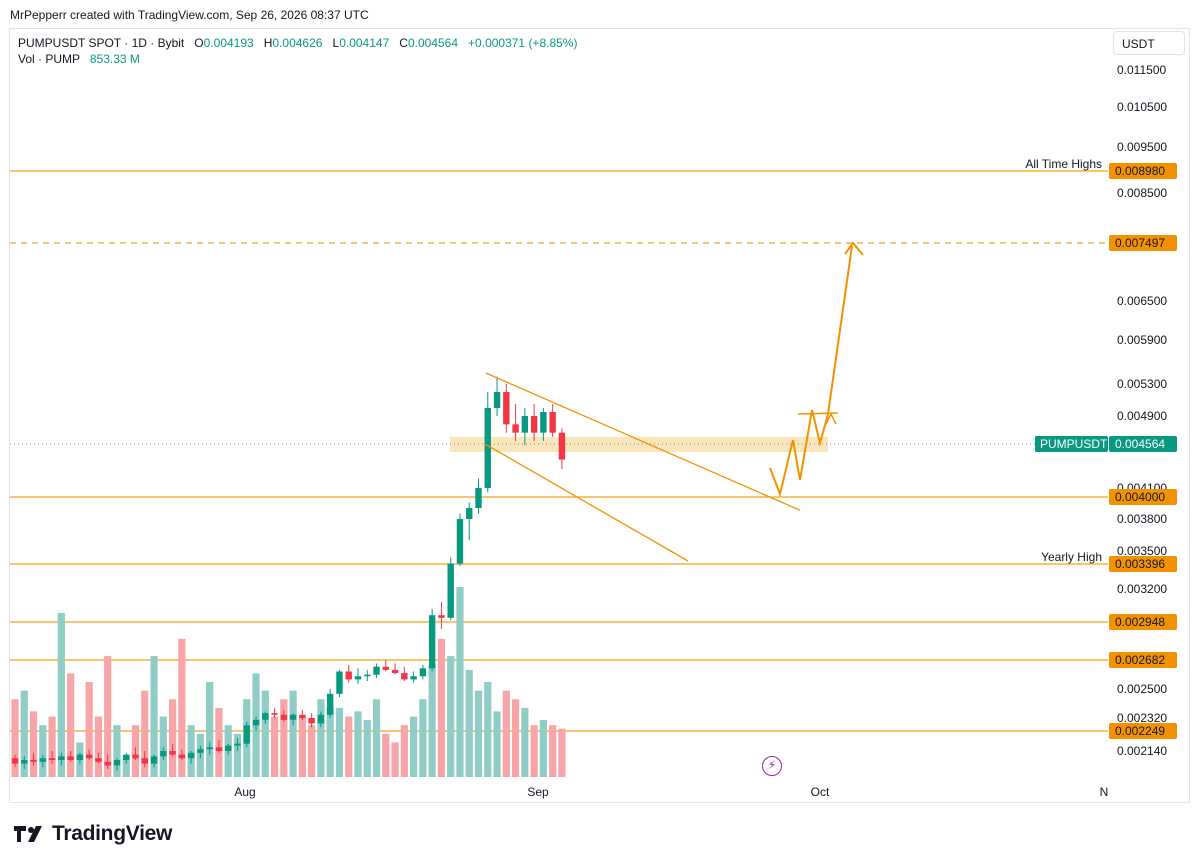  What do you see at coordinates (49, 59) in the screenshot?
I see `volume-label: Vol · PUMP` at bounding box center [49, 59].